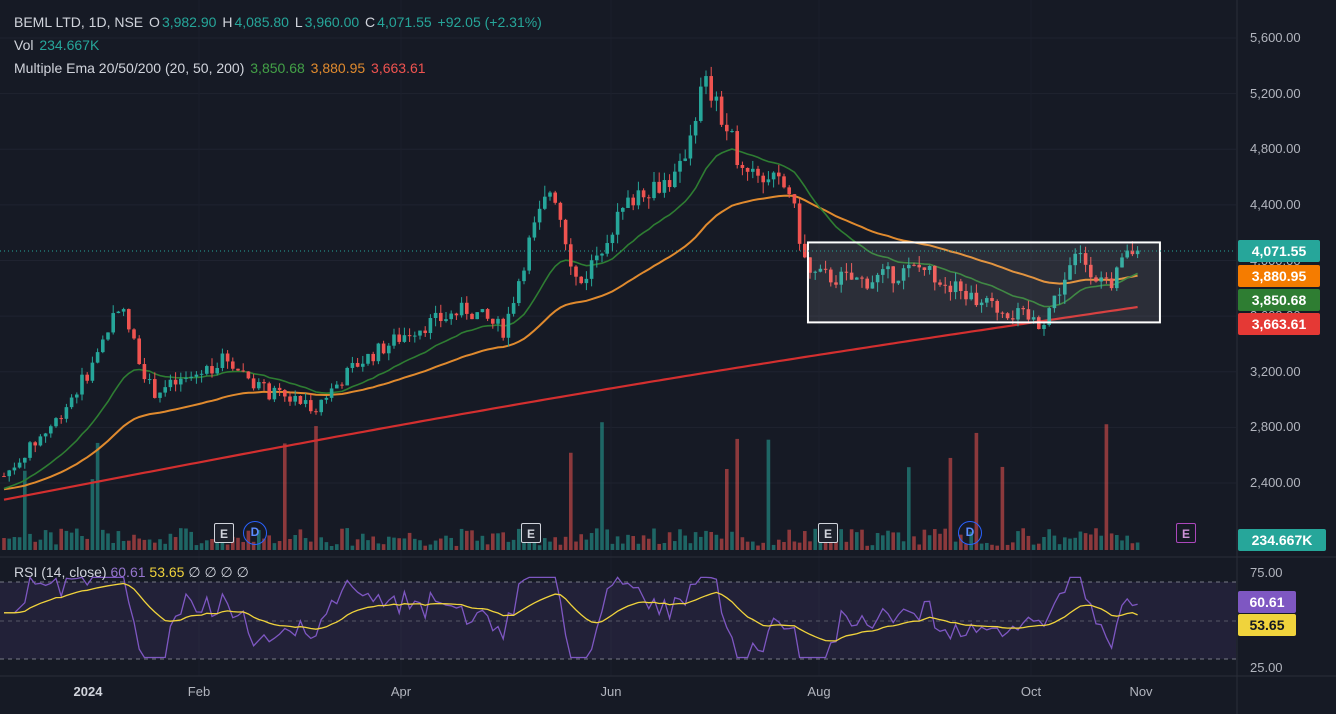  Describe the element at coordinates (1267, 602) in the screenshot. I see `rsi-tag: 60.61` at that location.